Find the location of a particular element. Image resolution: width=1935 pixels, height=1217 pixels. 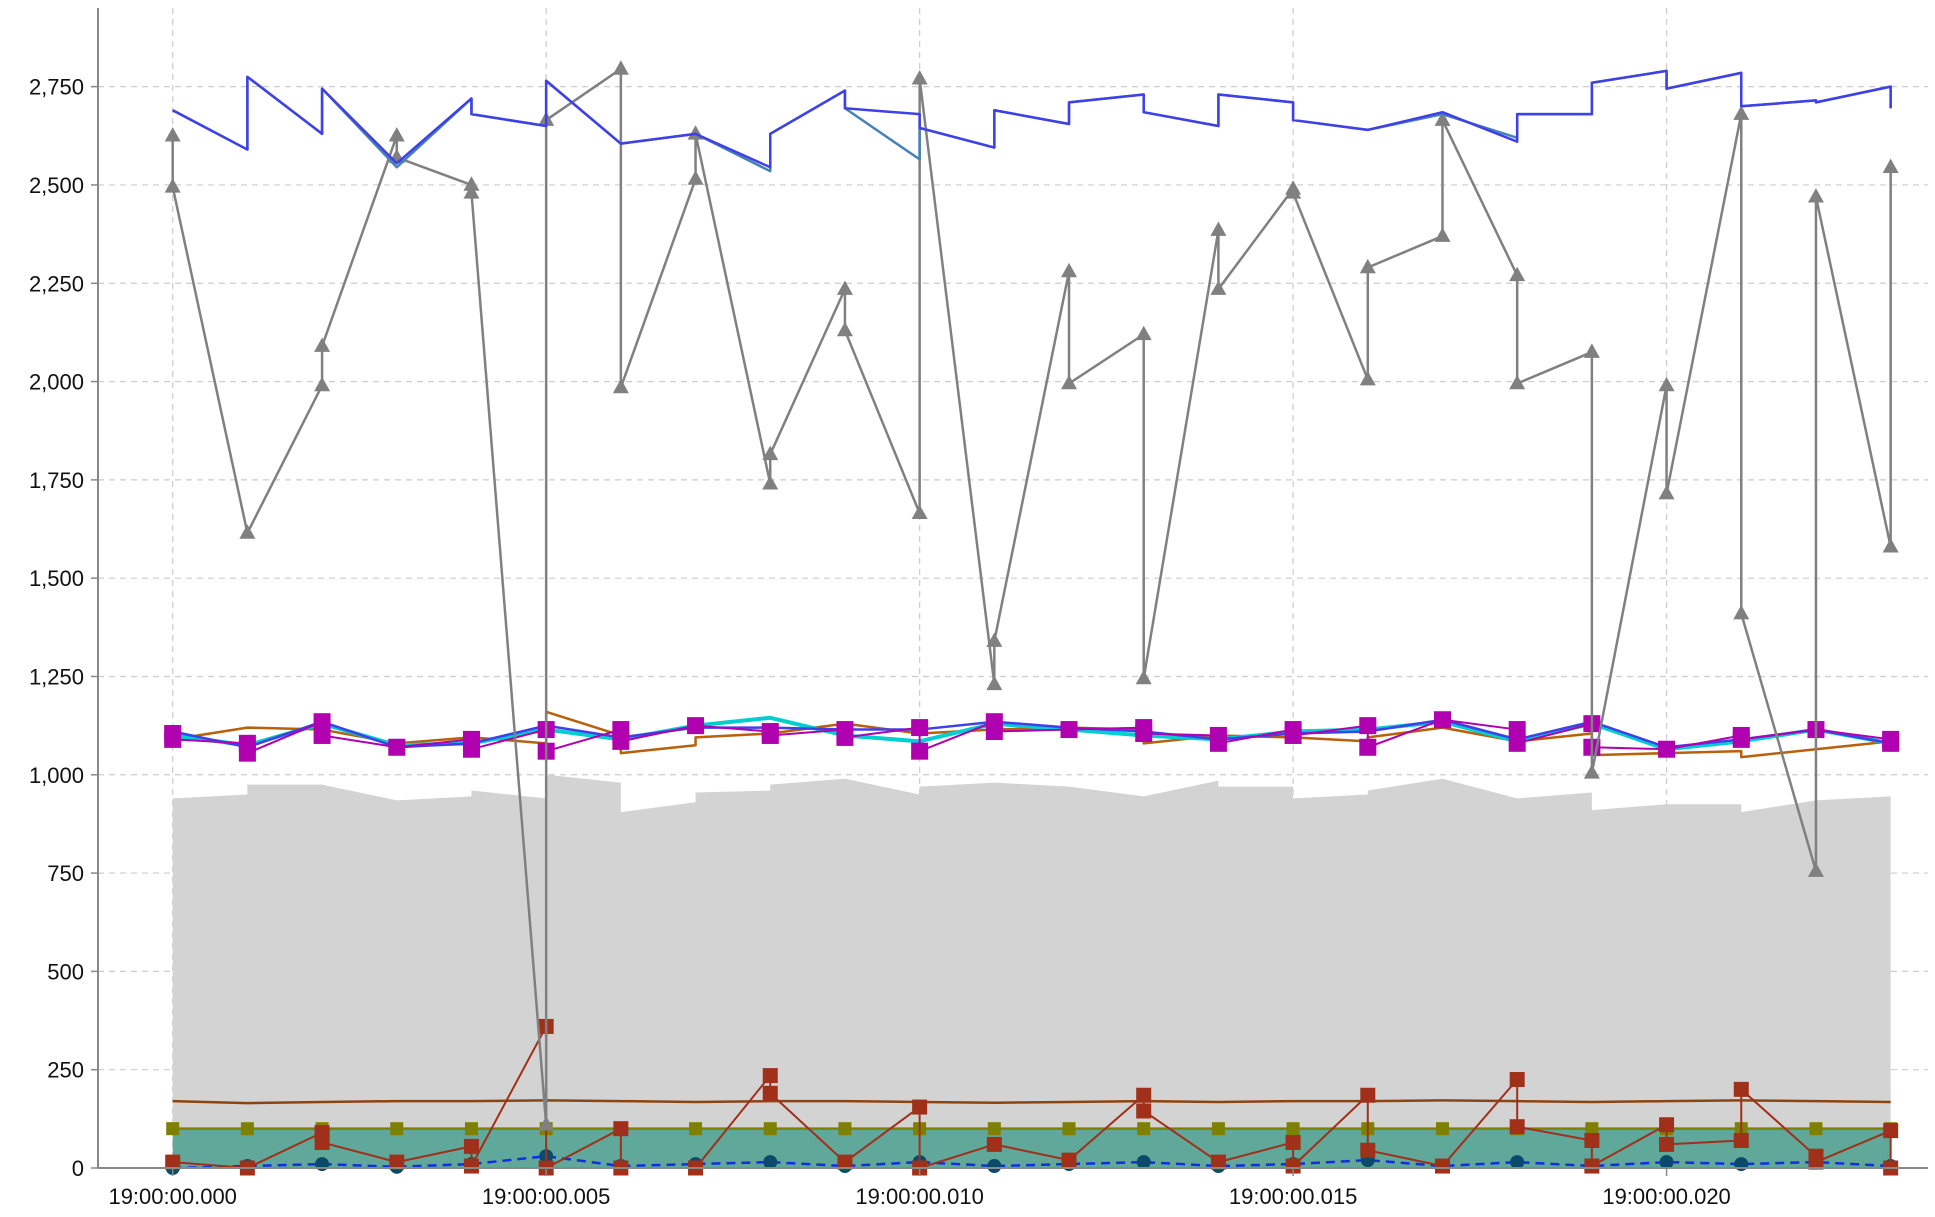

y-tick-label: 1,750 is located at coordinates (56, 480).